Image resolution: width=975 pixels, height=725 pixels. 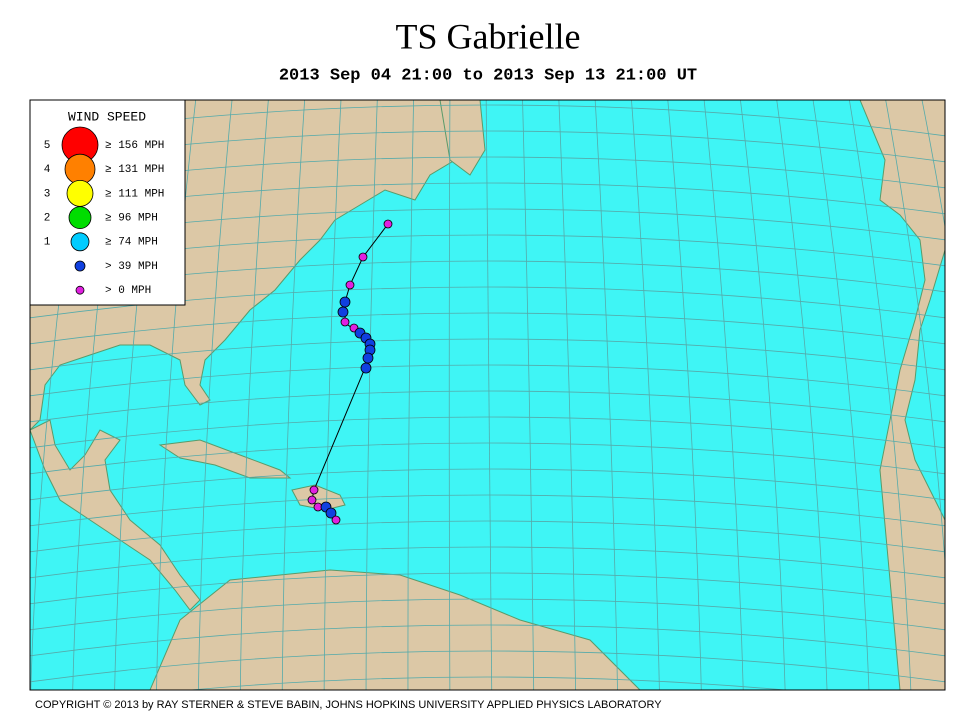 I want to click on legend-box, so click(x=107, y=202).